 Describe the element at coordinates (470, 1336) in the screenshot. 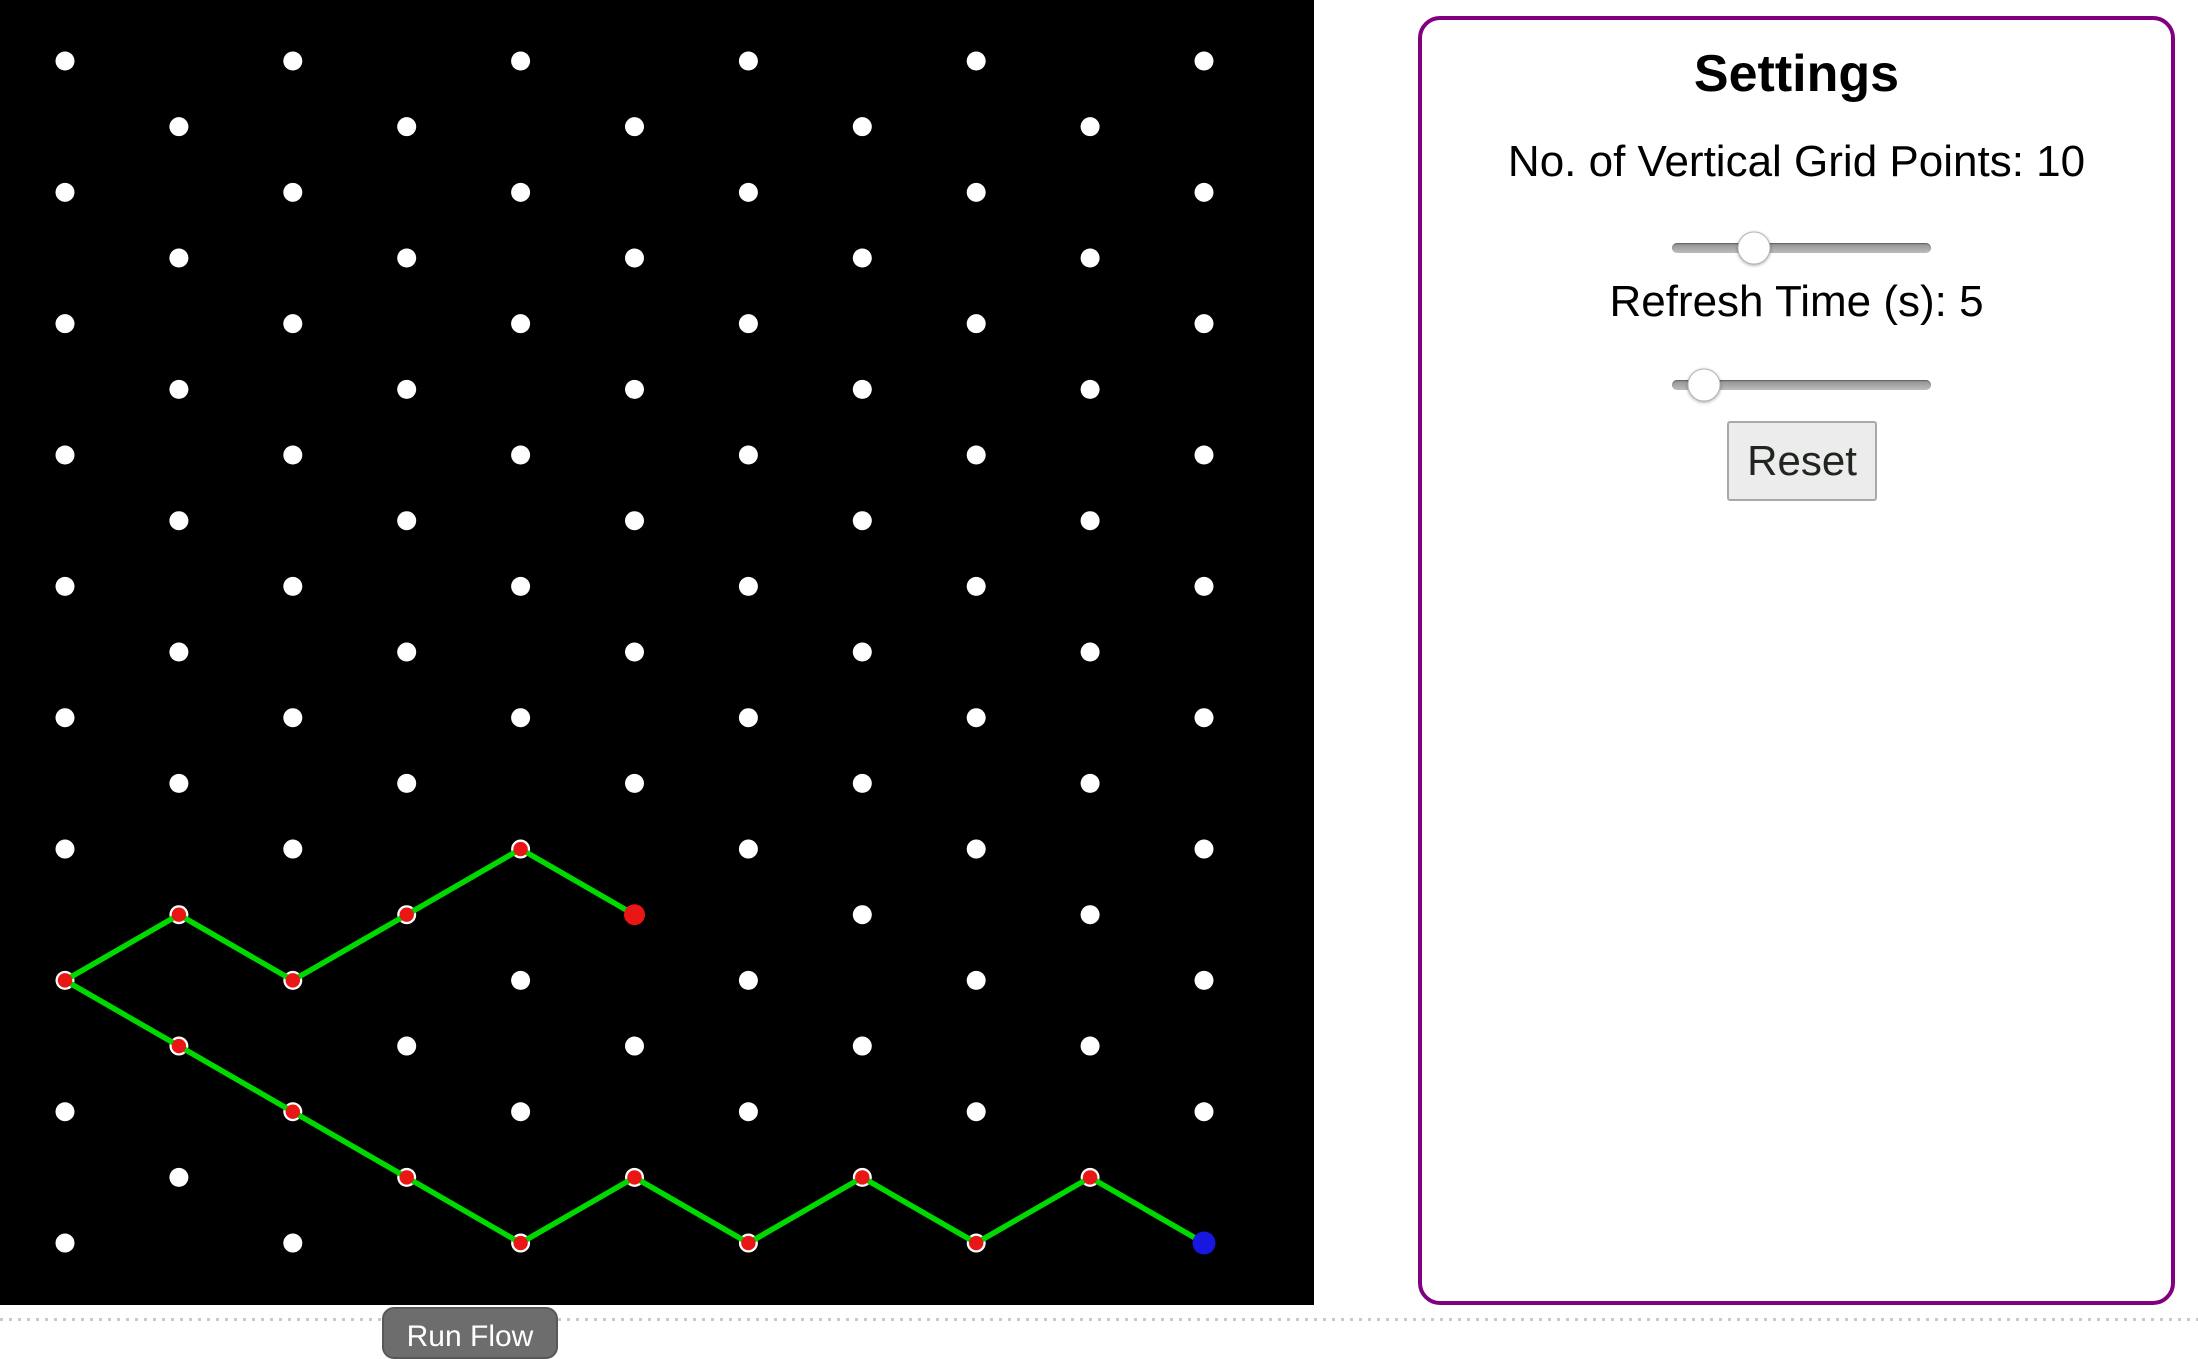

I see `run-flow-button-label: Run Flow` at that location.